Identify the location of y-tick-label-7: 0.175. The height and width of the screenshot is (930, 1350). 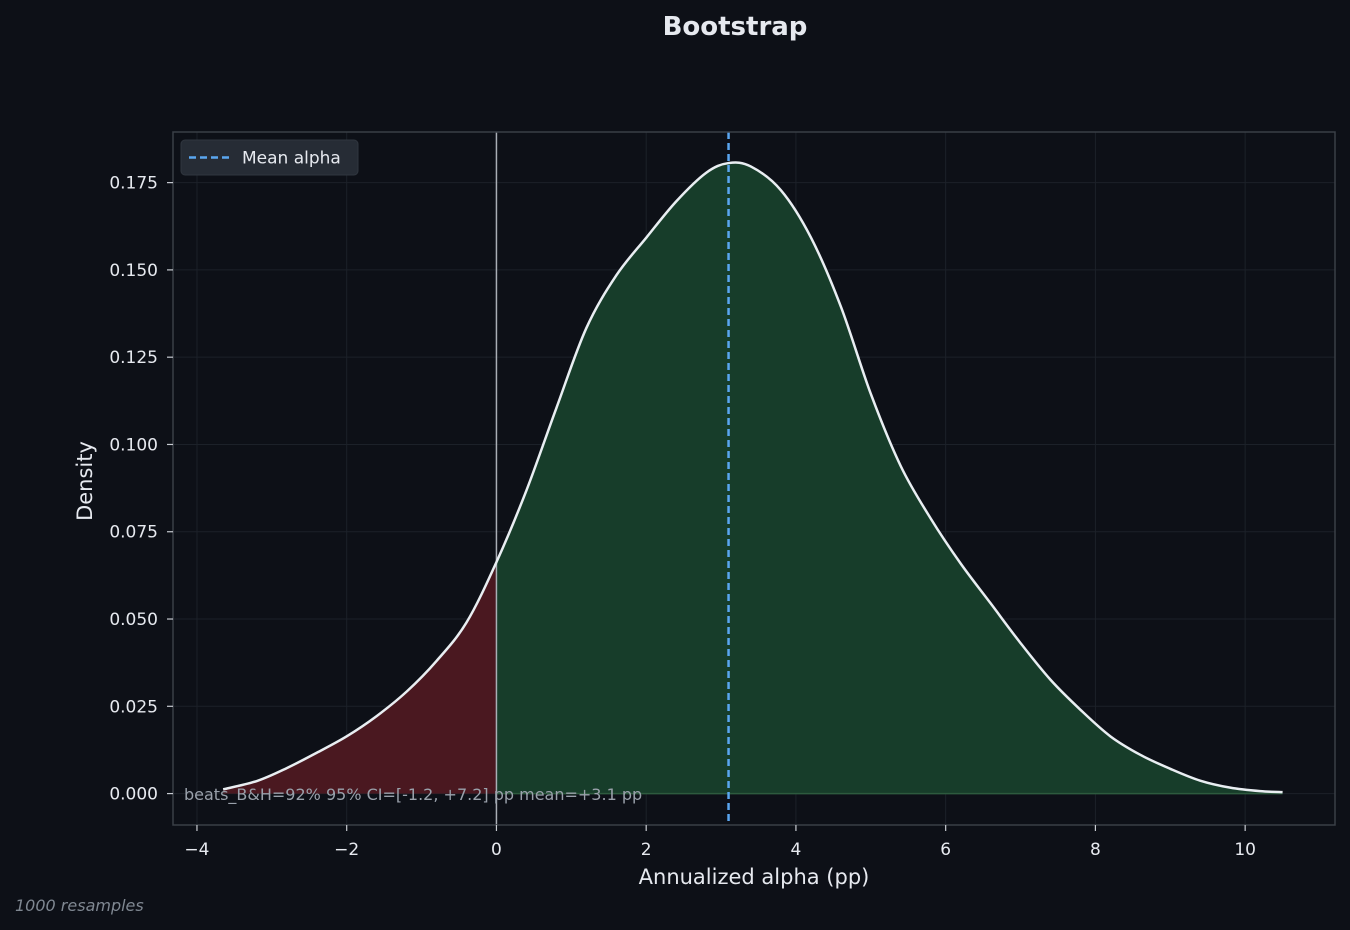
(133, 184).